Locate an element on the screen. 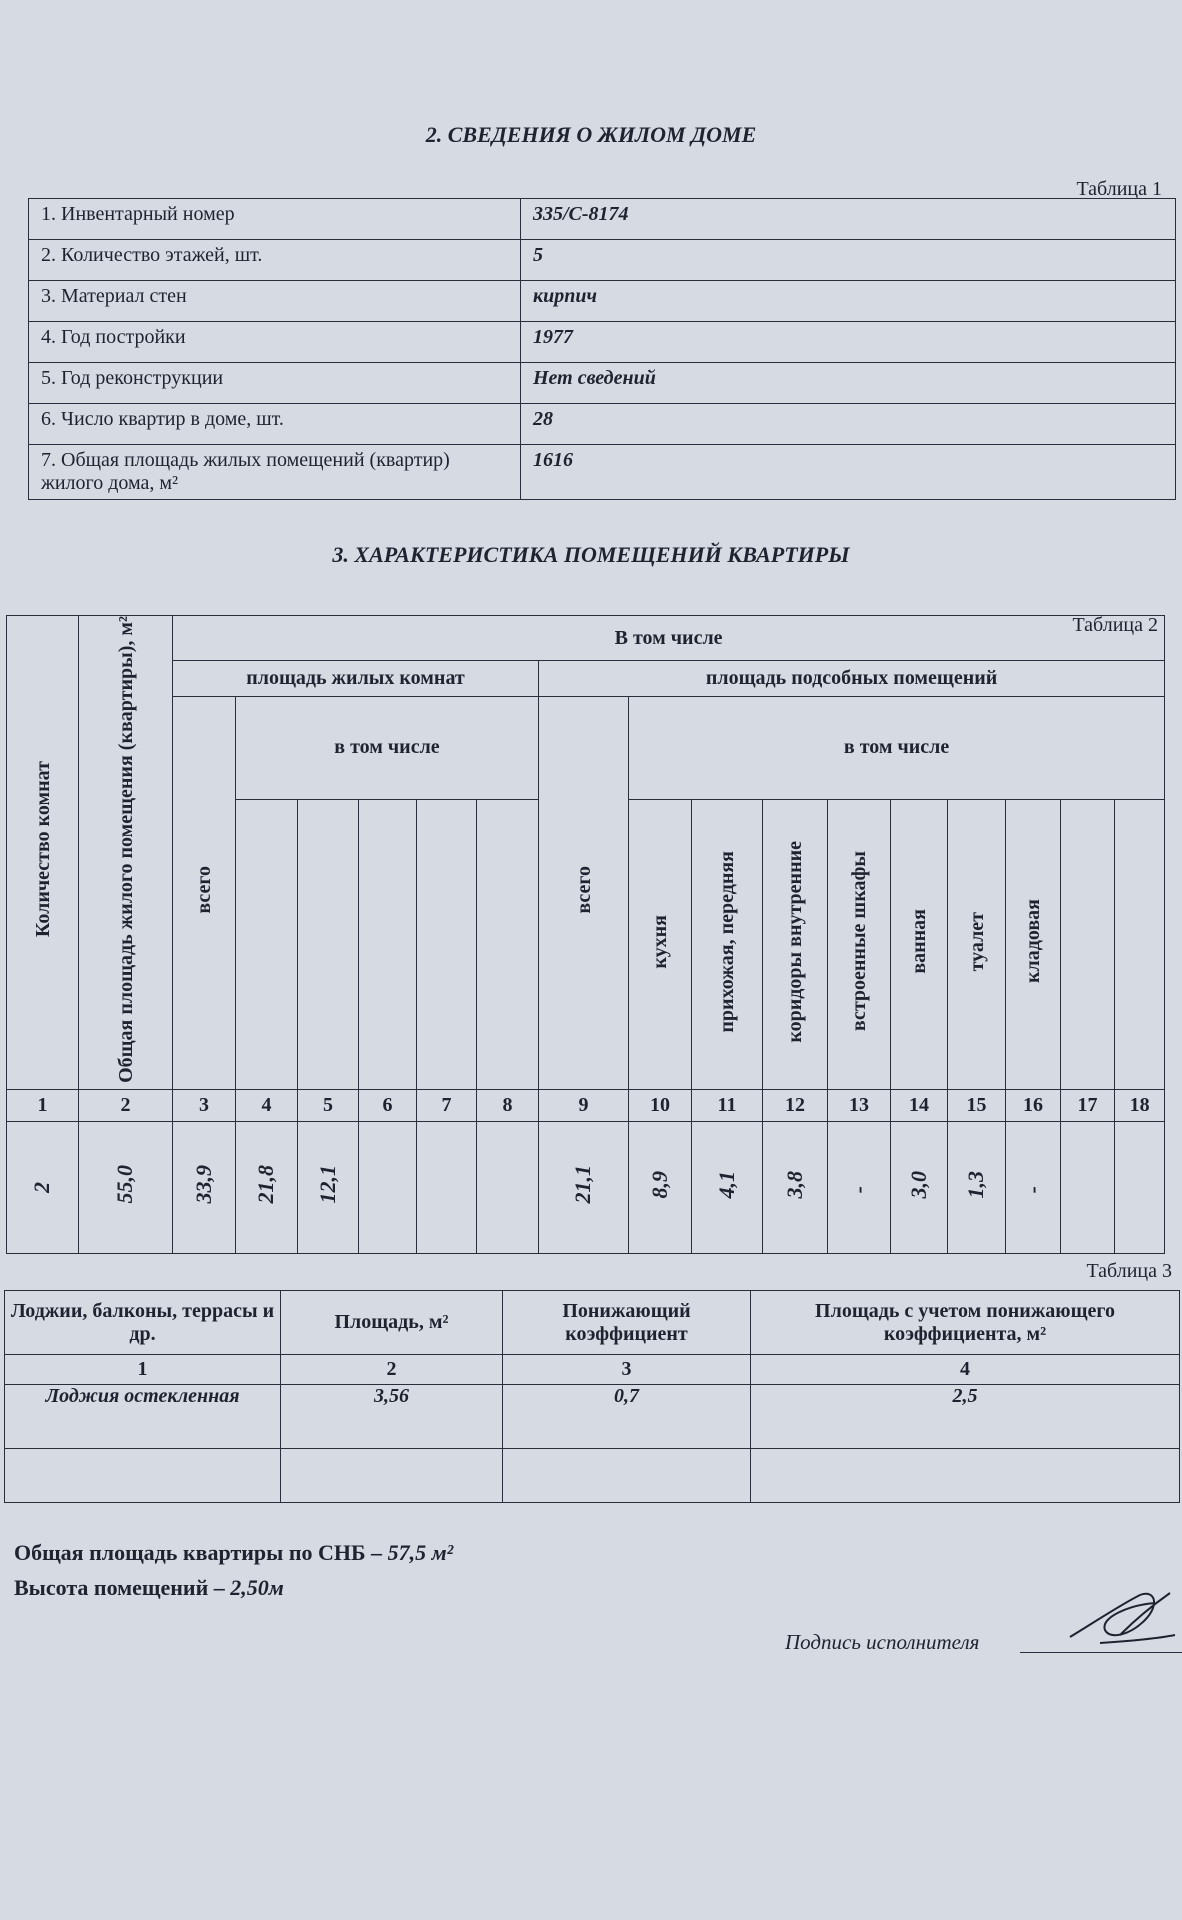 This screenshot has height=1920, width=1182. table-3-header: Понижающий коэффициент is located at coordinates (626, 1322).